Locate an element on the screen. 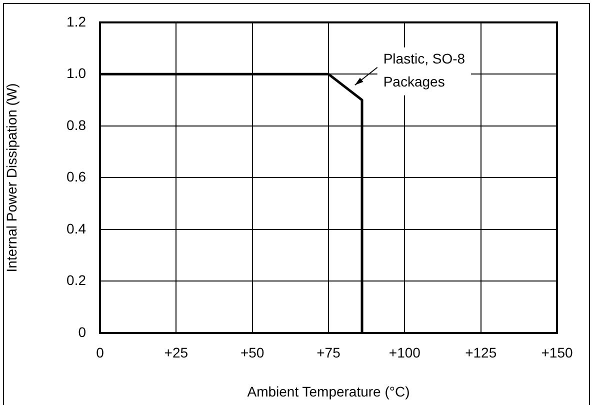 This screenshot has width=593, height=405. y-tick-label: 0.8 is located at coordinates (76, 124).